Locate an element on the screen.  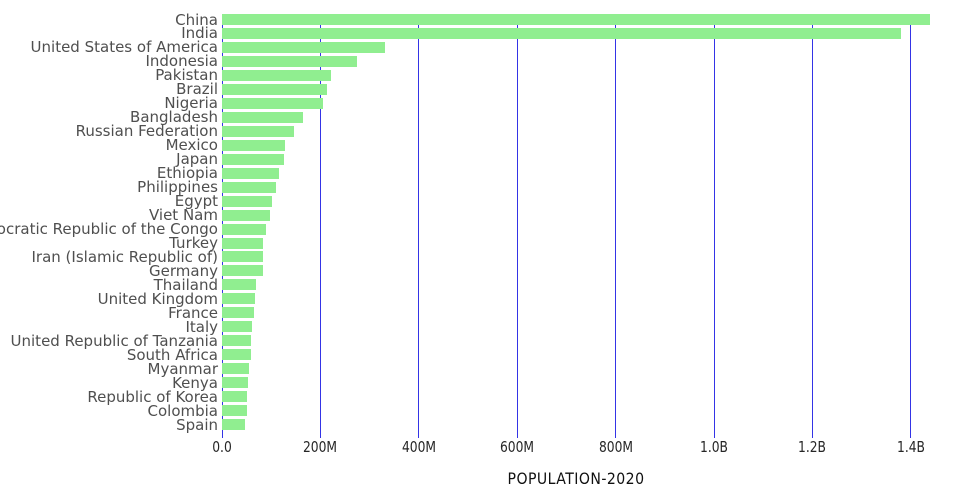
country-label: Brazil is located at coordinates (197, 89).